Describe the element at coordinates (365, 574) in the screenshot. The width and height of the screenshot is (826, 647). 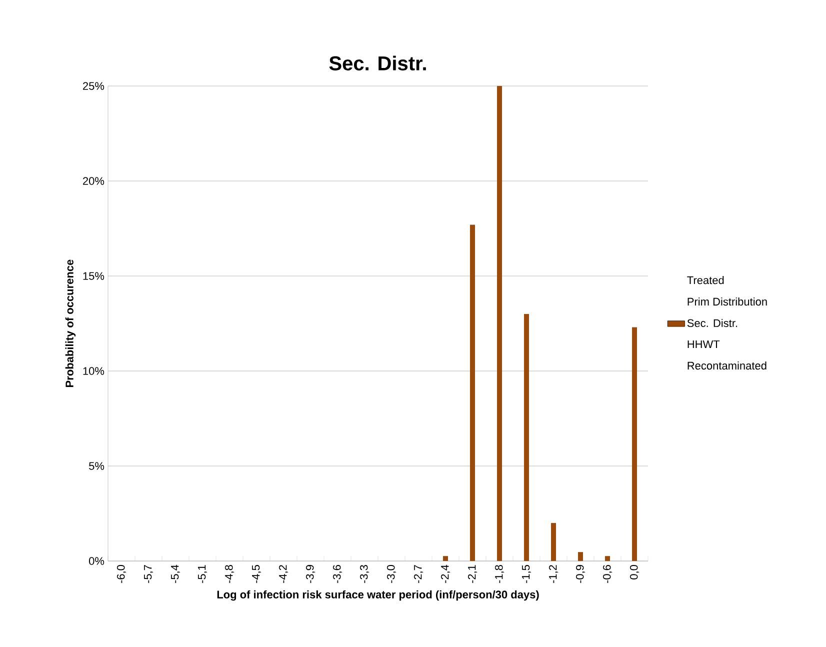
I see `x-tick-label: -3,3` at that location.